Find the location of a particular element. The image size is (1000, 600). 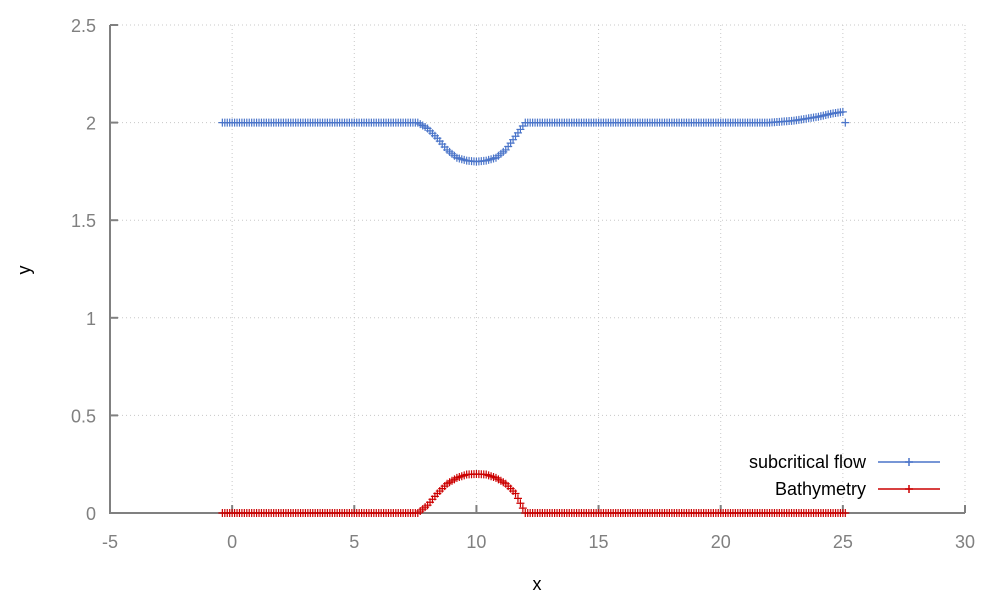

x-tick-label: 5 is located at coordinates (354, 542).